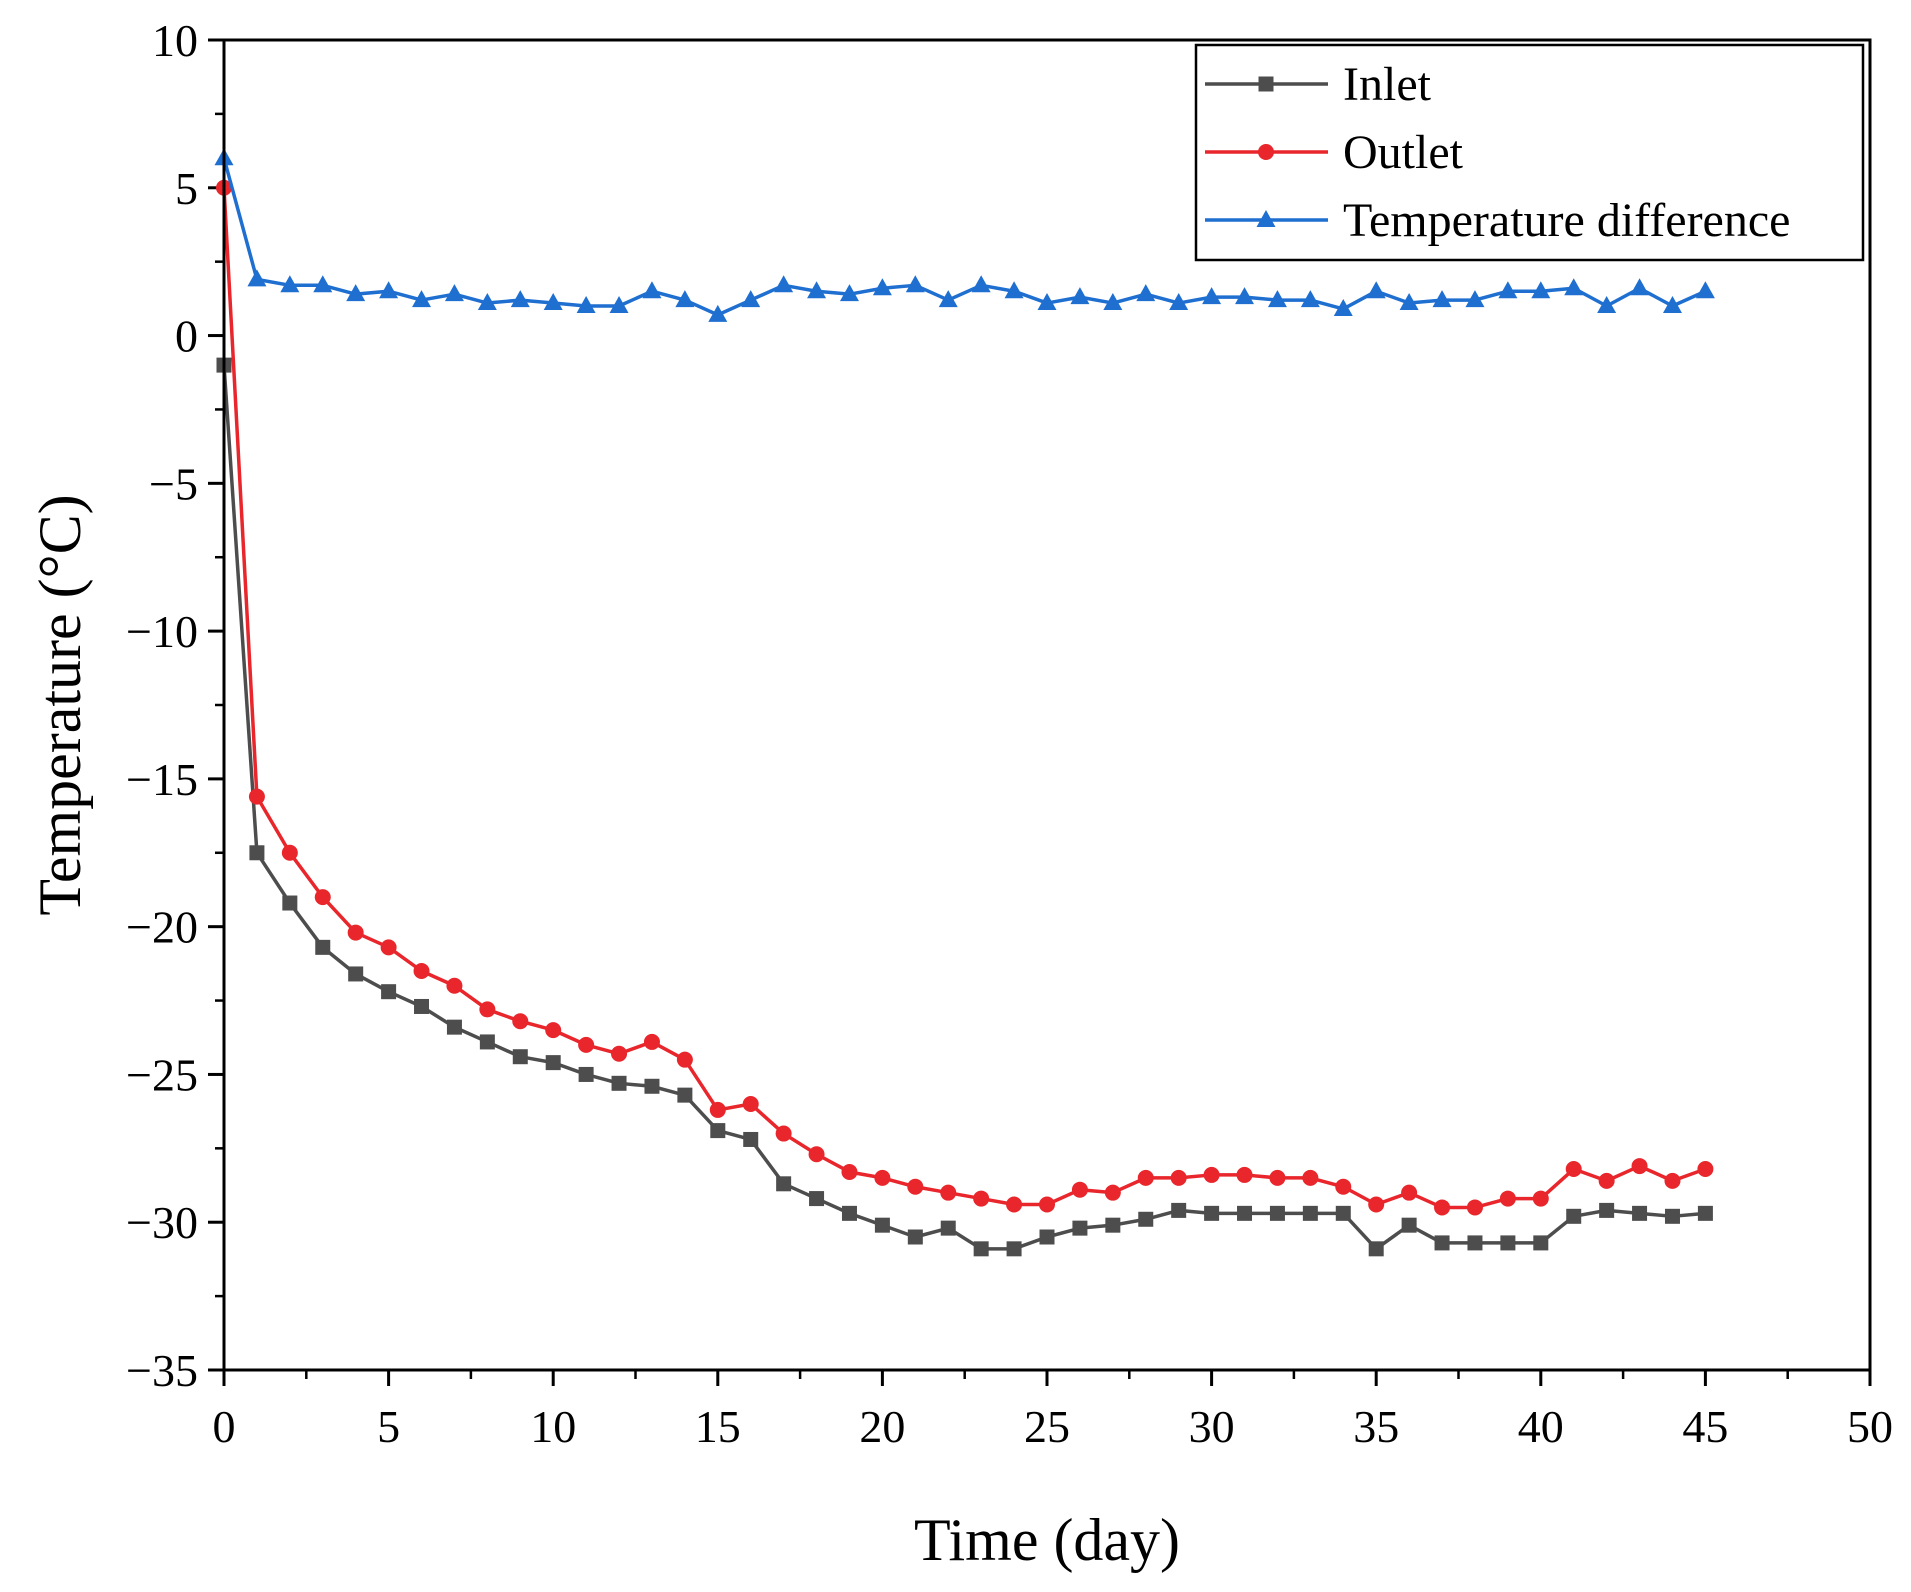 This screenshot has width=1911, height=1592. I want to click on y-tick-label: 0, so click(186, 336).